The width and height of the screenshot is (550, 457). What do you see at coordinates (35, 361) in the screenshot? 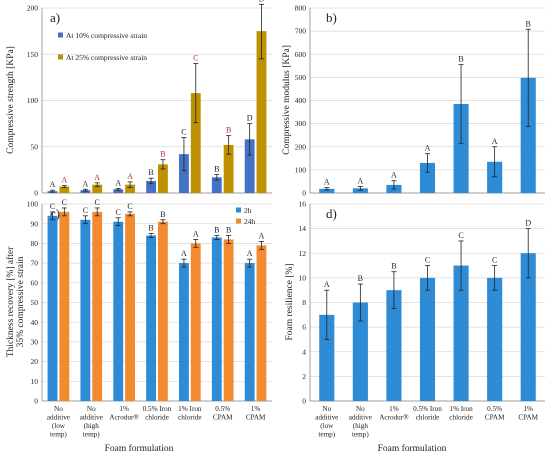
I see `y-tick-label: 20` at bounding box center [35, 361].